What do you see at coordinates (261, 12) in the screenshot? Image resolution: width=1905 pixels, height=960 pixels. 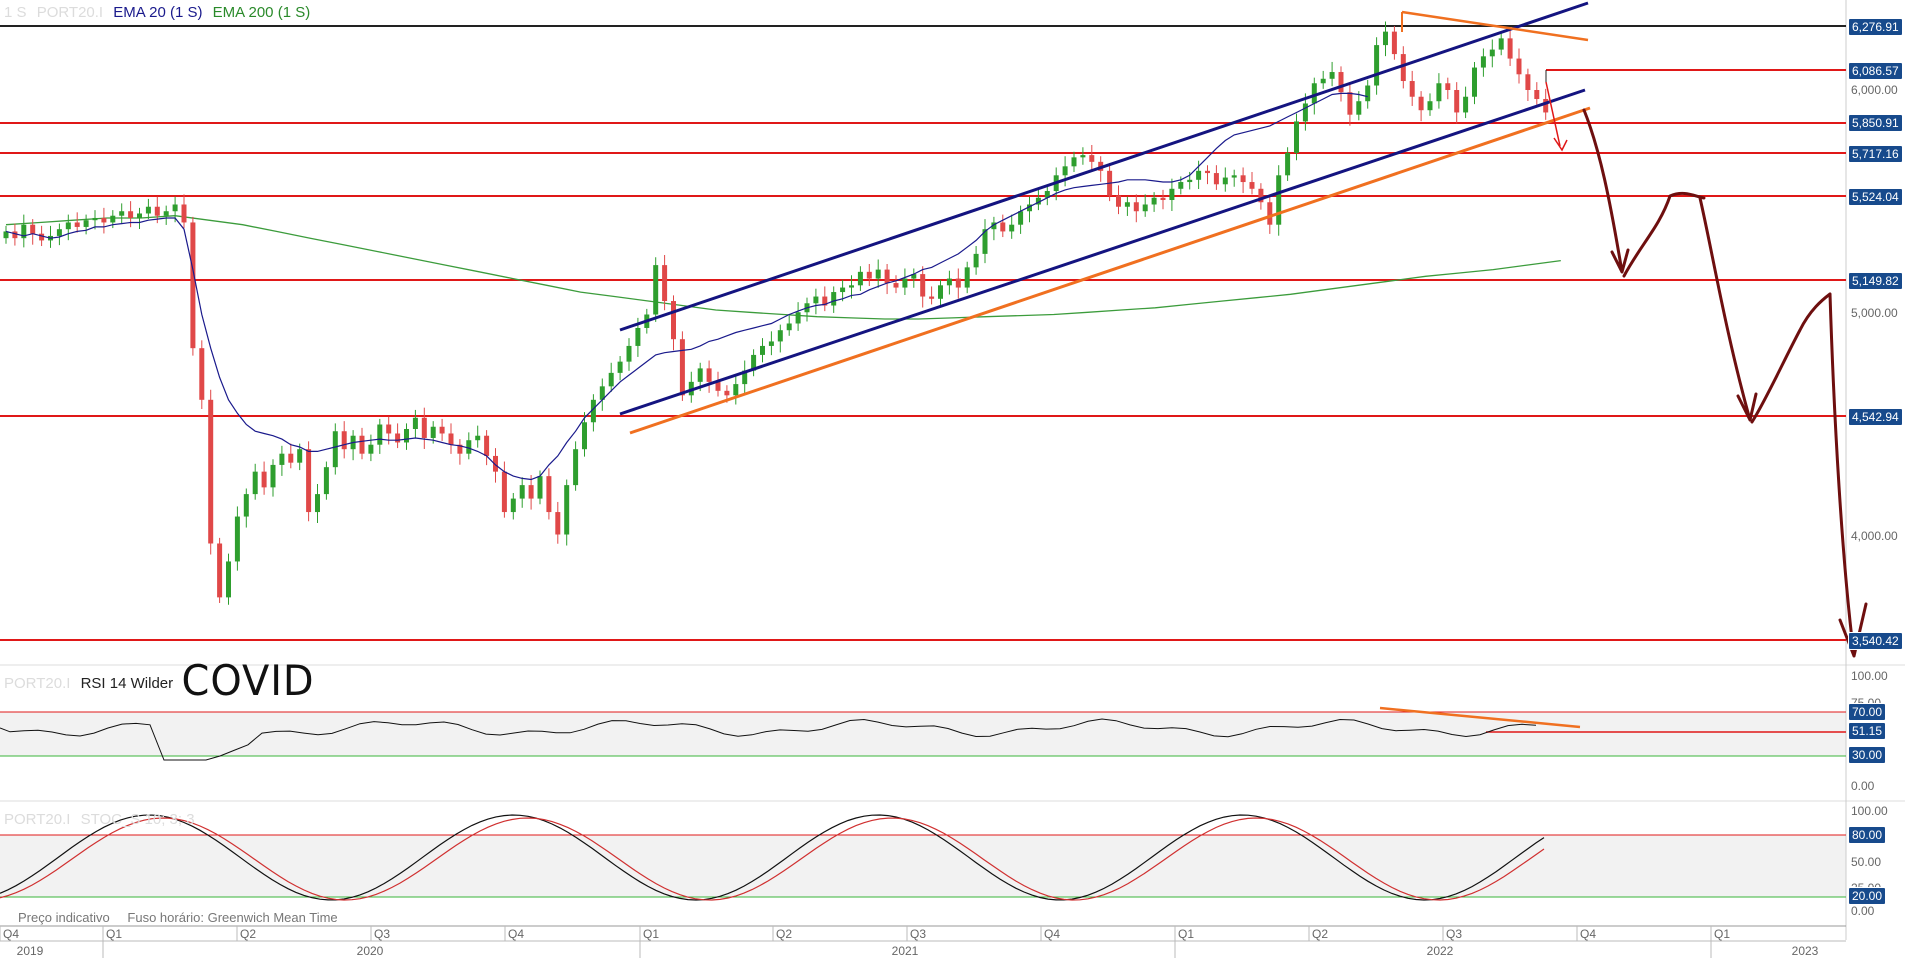 I see `legend-ema200: EMA 200 (1 S)` at bounding box center [261, 12].